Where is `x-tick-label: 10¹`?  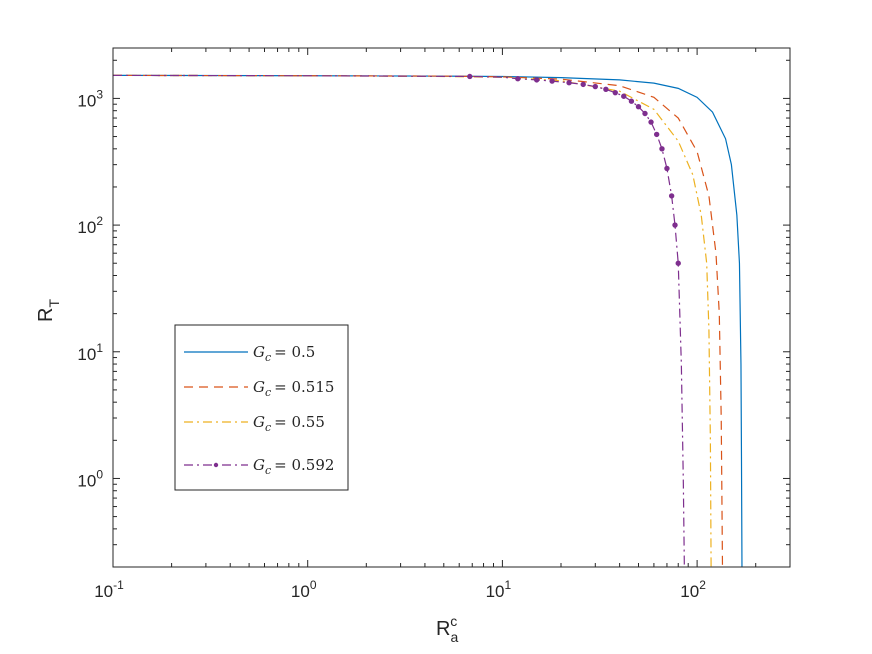
x-tick-label: 10¹ is located at coordinates (499, 589).